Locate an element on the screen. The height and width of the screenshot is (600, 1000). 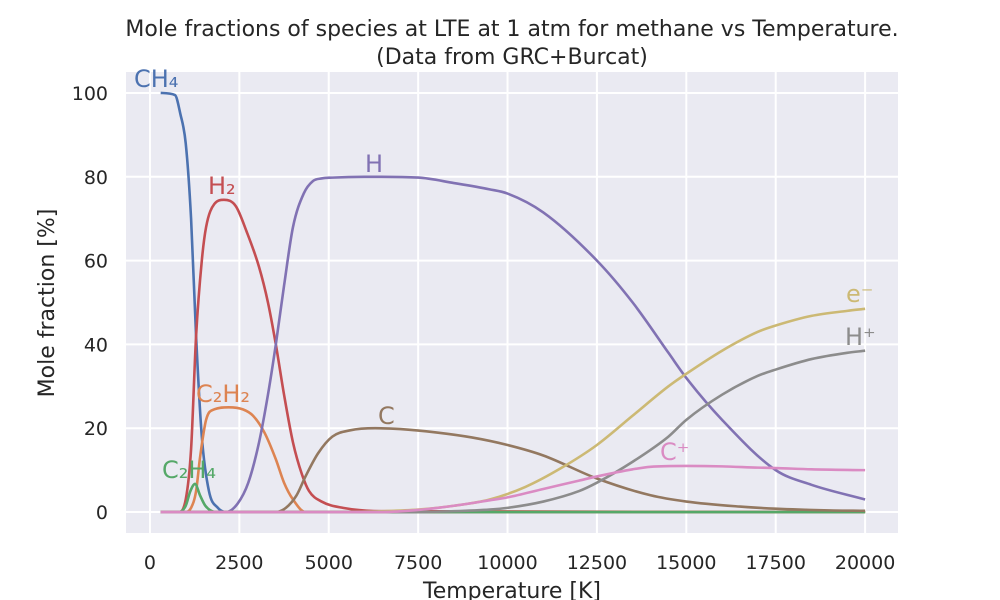
y-tick-label: 40 is located at coordinates (96, 345).